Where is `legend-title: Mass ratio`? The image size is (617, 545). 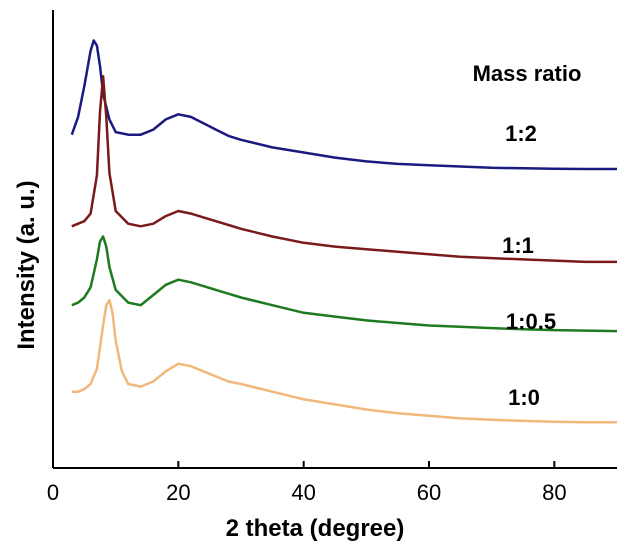
legend-title: Mass ratio is located at coordinates (527, 73).